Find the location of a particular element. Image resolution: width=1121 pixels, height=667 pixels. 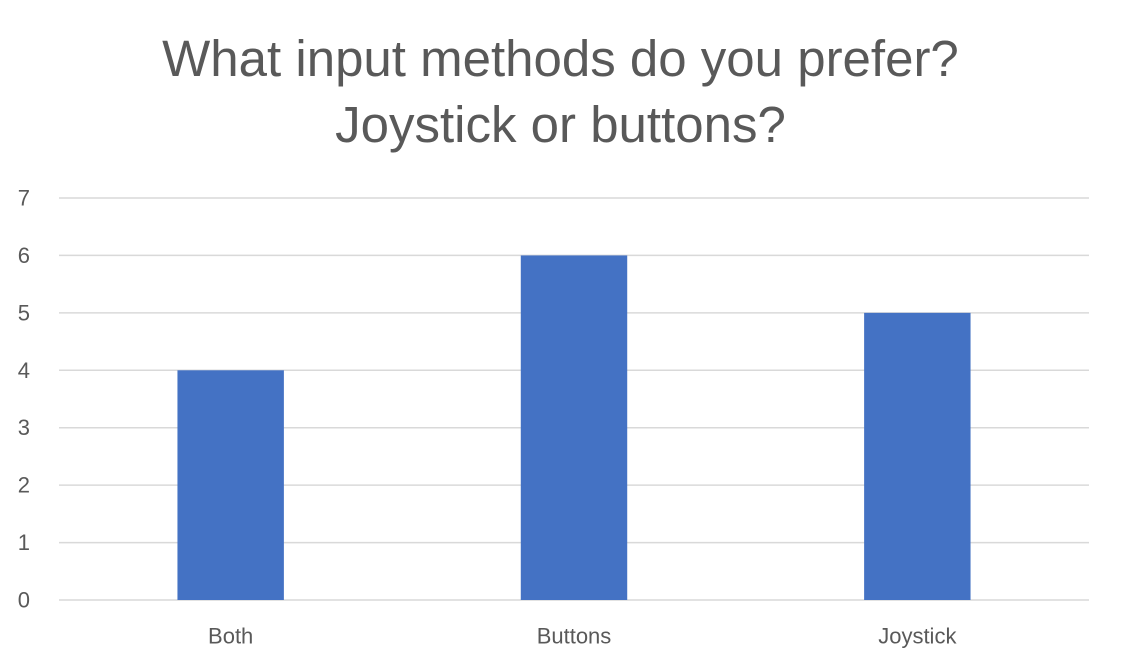

bar-joystick is located at coordinates (917, 456).